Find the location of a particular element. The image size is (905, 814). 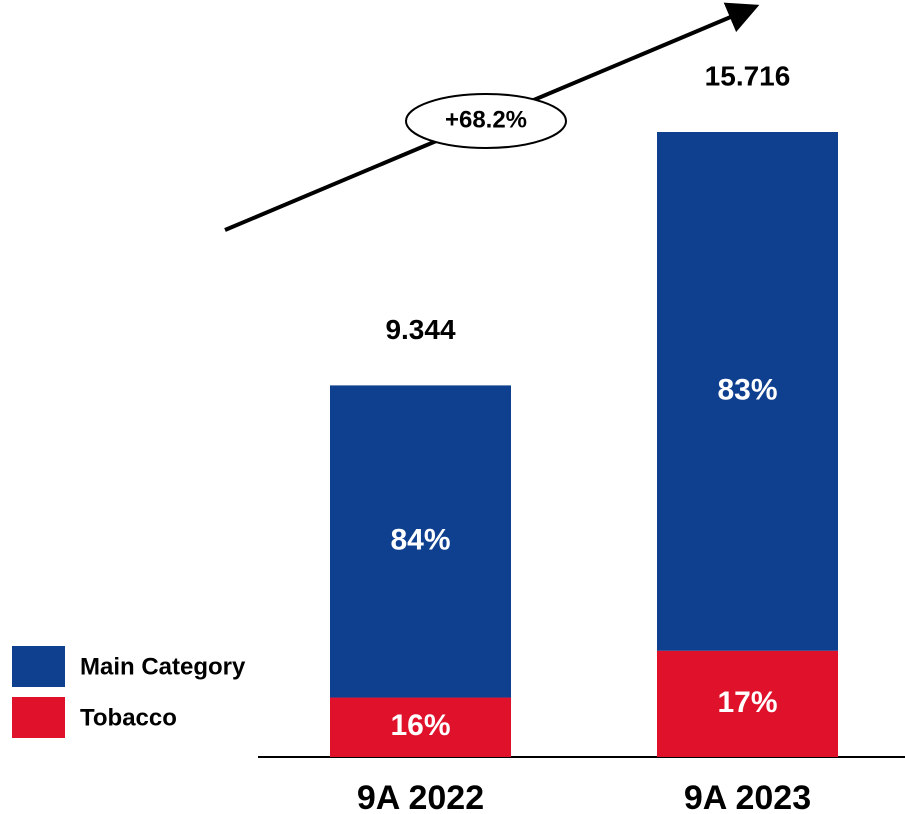

total-label: 9.344 is located at coordinates (420, 329).